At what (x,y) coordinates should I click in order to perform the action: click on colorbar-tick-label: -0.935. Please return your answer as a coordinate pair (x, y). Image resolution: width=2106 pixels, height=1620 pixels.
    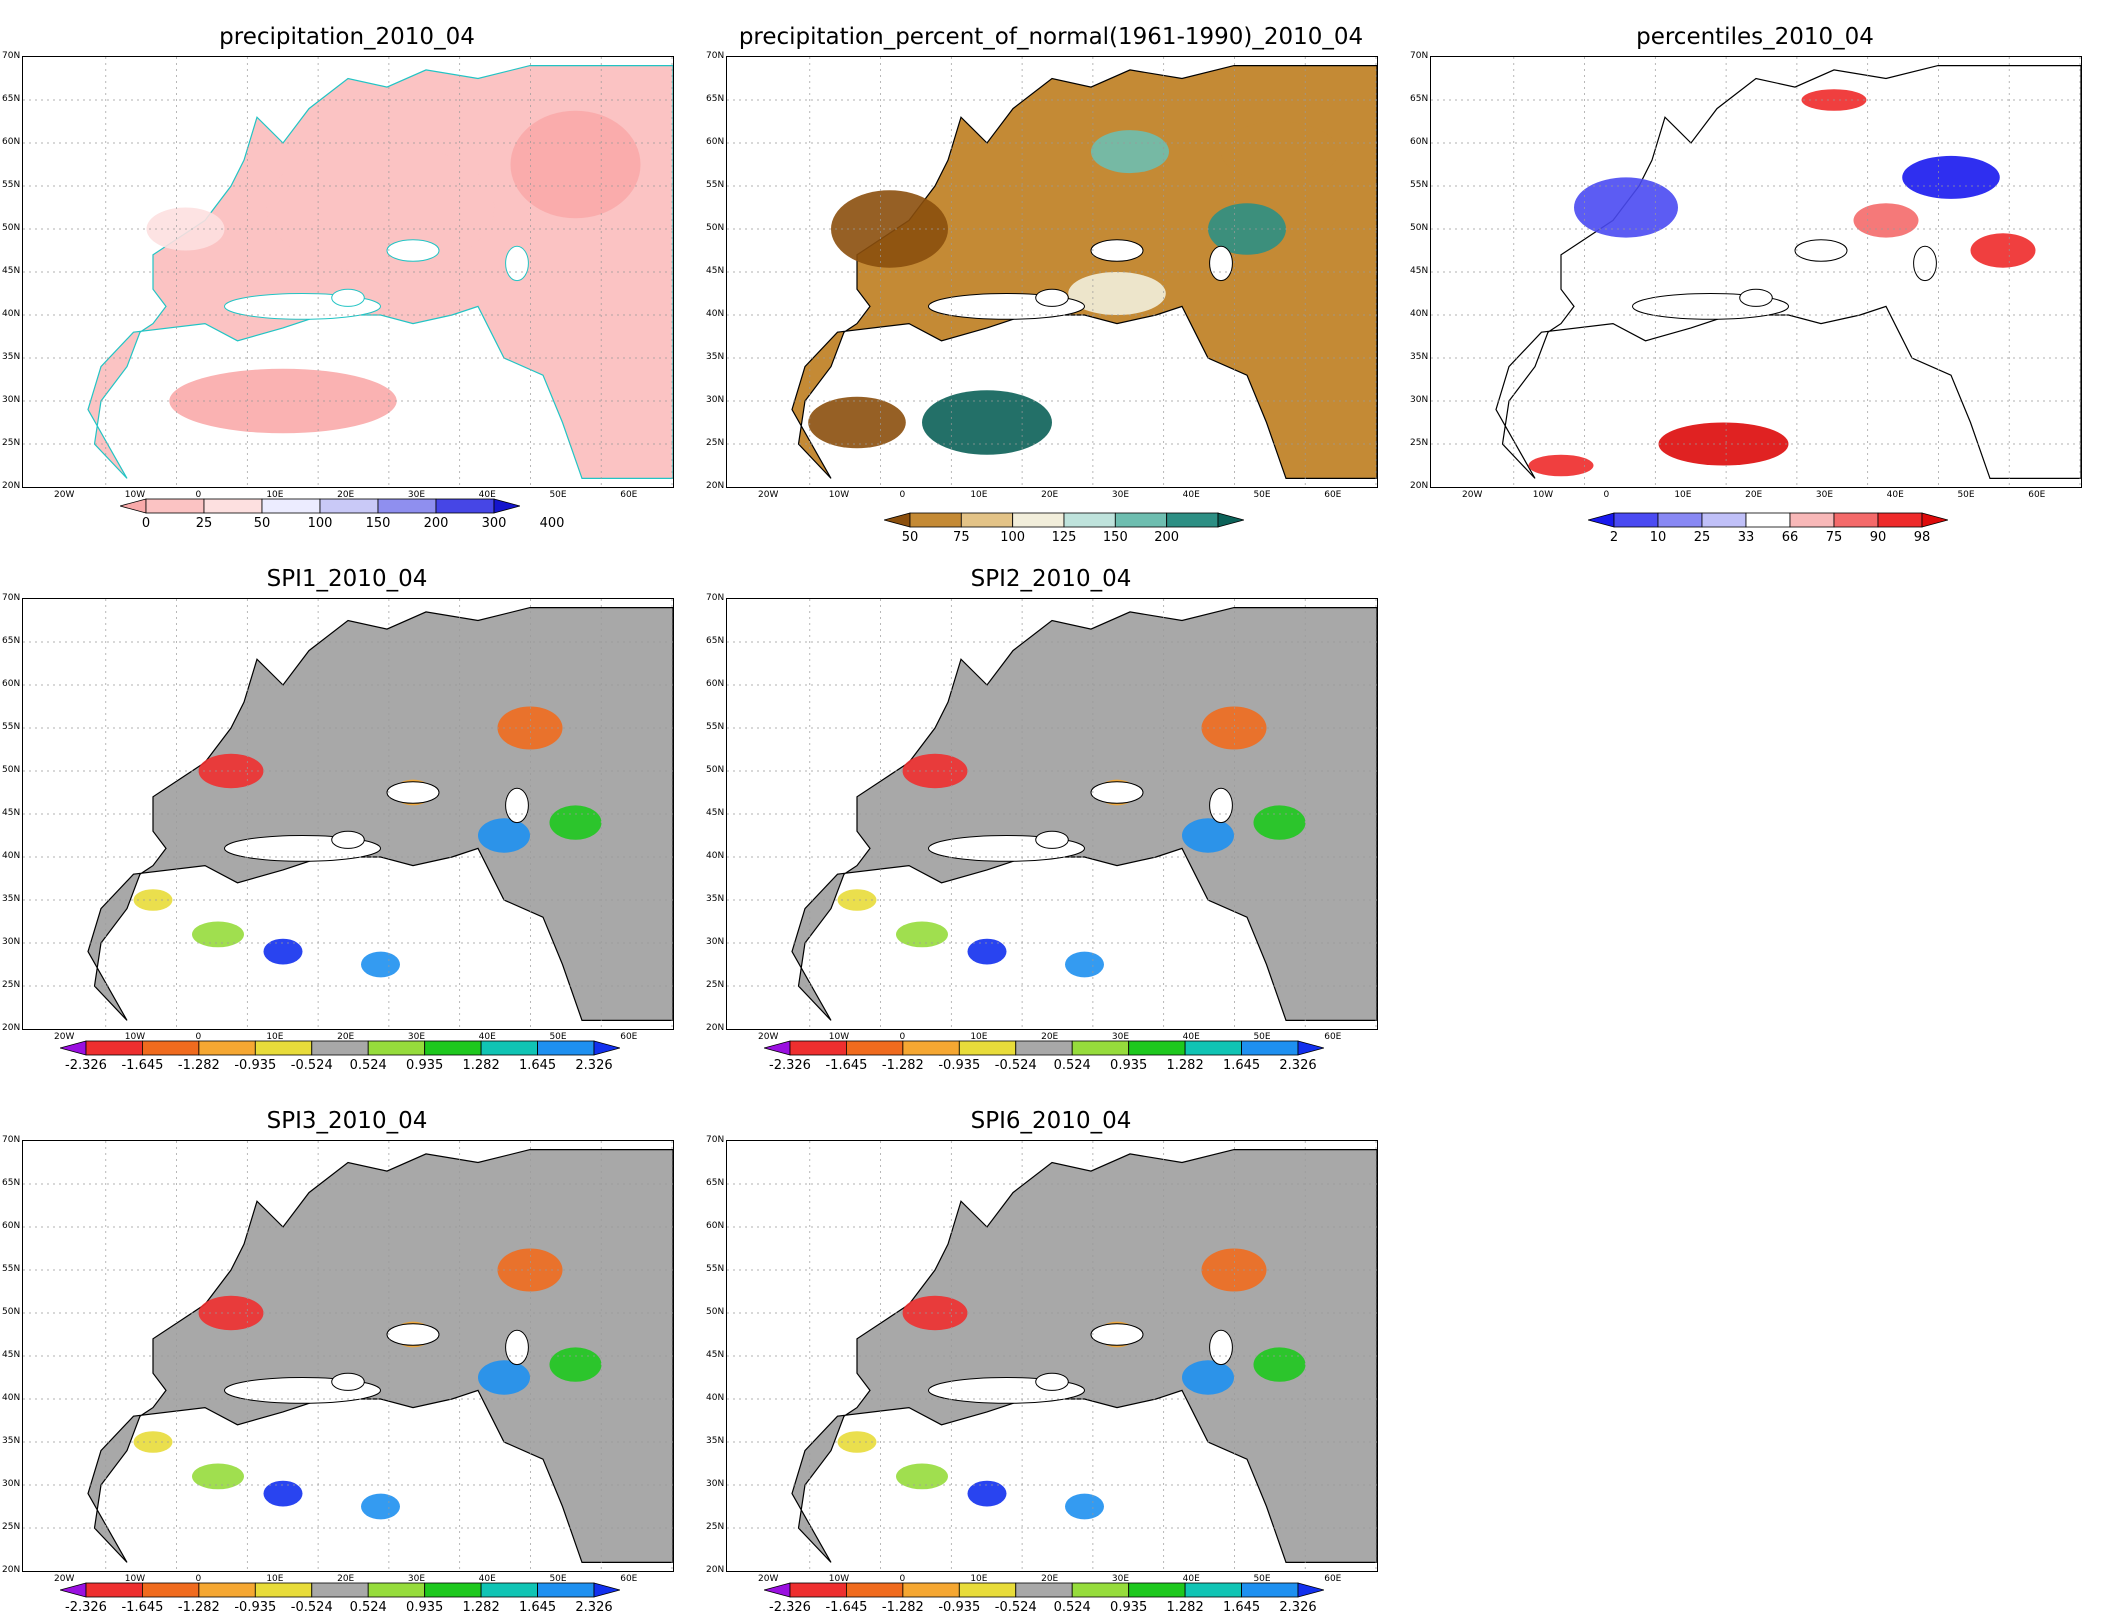
    Looking at the image, I should click on (255, 1065).